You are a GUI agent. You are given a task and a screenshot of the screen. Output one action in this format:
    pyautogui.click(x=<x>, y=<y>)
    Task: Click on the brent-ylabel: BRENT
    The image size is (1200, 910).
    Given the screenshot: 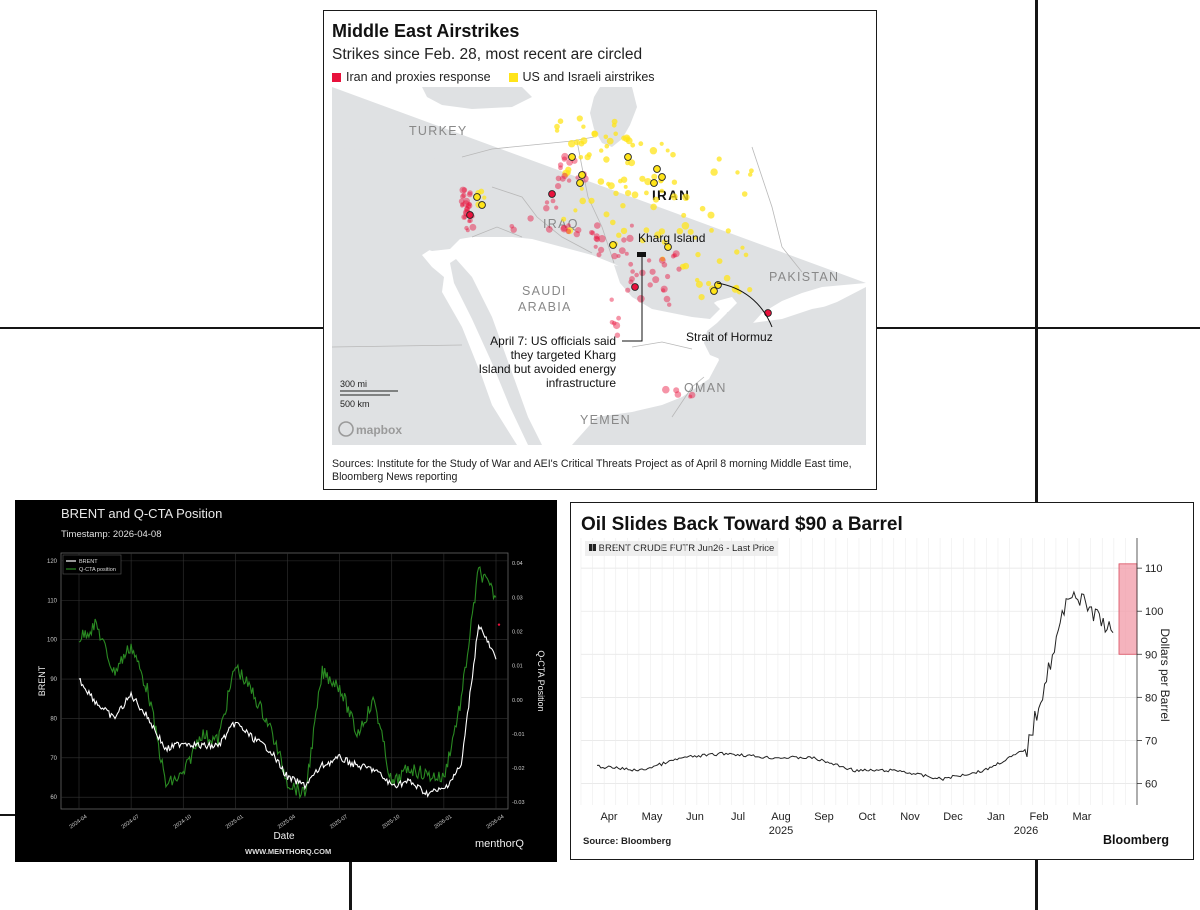 What is the action you would take?
    pyautogui.click(x=42, y=680)
    